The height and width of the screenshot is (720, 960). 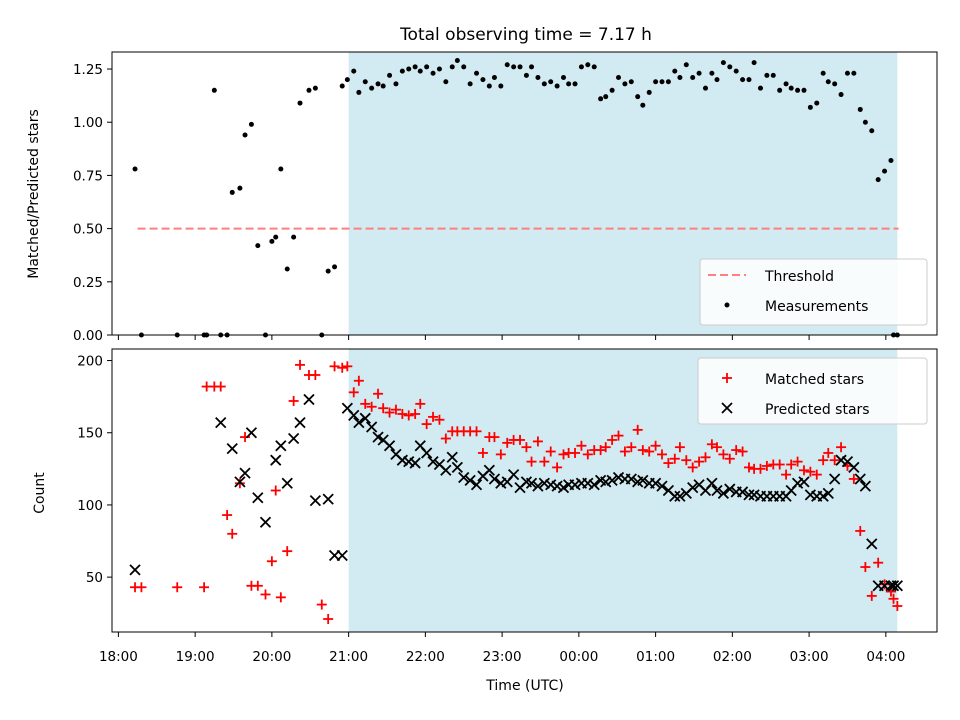 I want to click on x-tick-label: 03:00, so click(x=809, y=657).